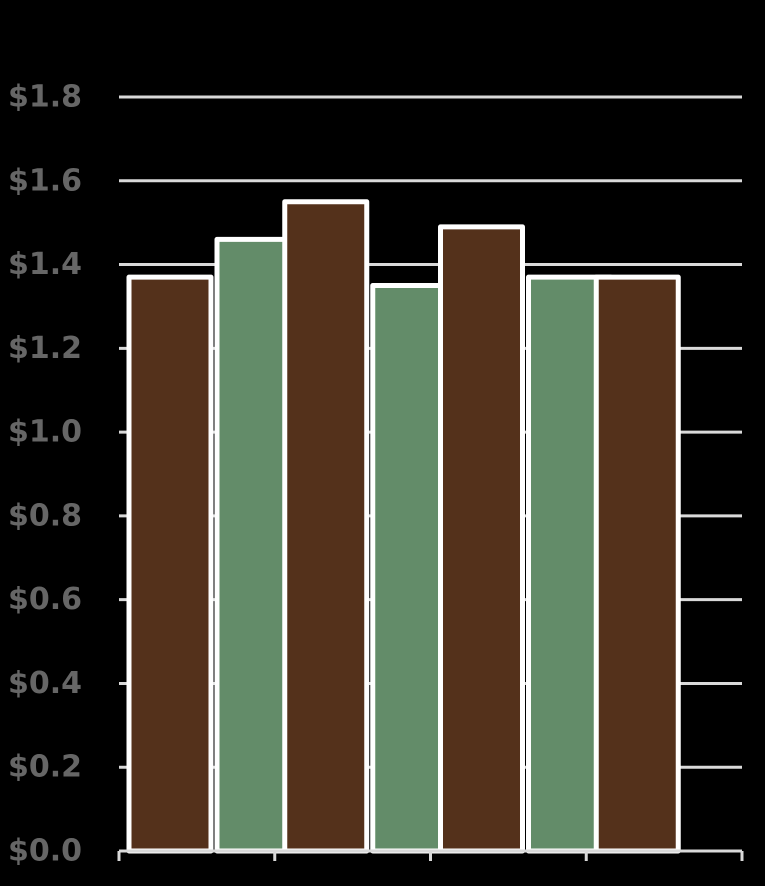 The height and width of the screenshot is (886, 765). Describe the element at coordinates (45, 264) in the screenshot. I see `y-tick-label: $1.4` at that location.